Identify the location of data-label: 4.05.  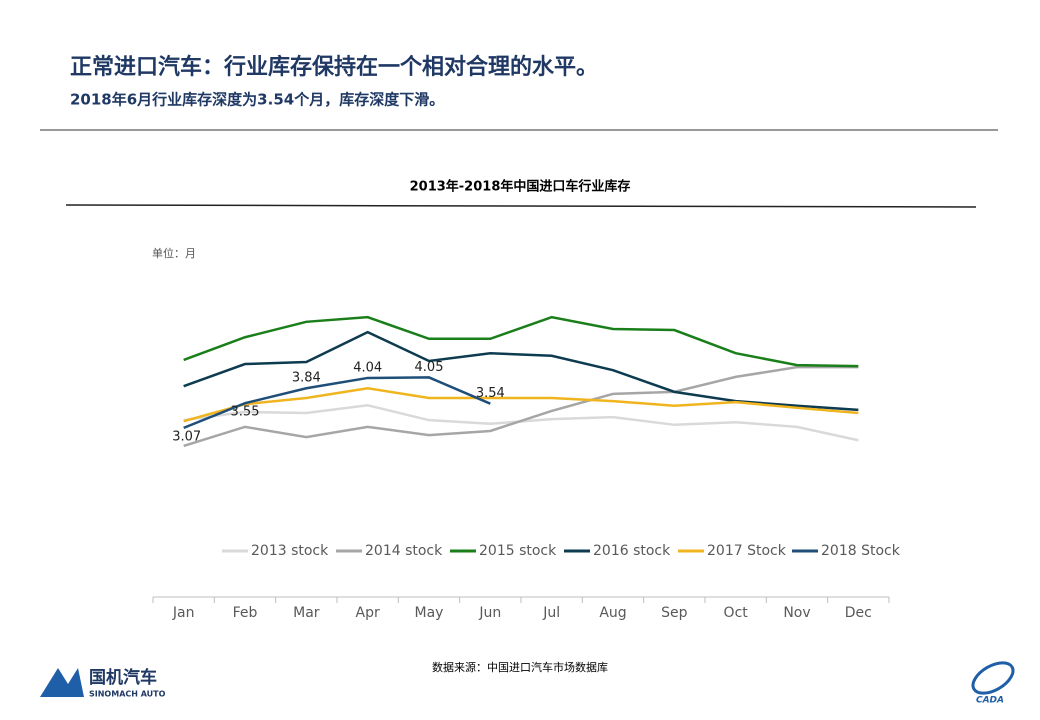
(429, 367).